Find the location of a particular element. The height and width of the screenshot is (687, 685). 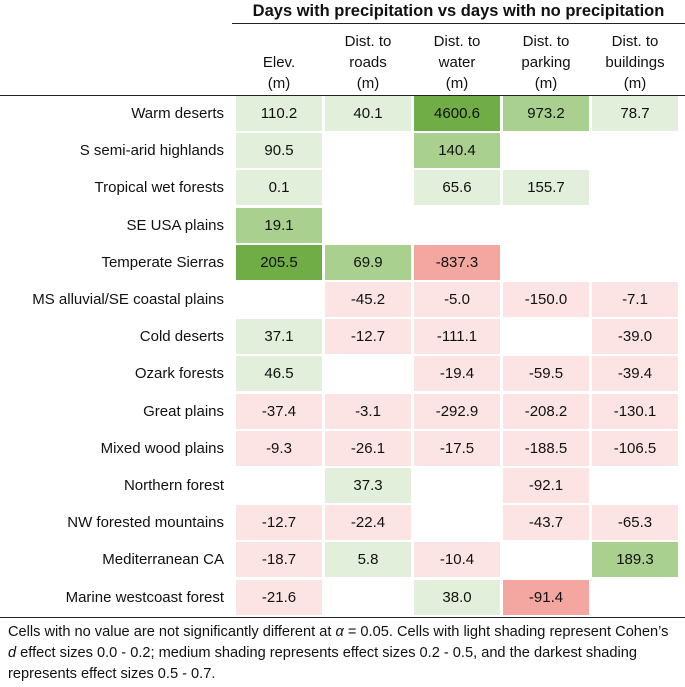

table-cell: 37.1 is located at coordinates (279, 336).